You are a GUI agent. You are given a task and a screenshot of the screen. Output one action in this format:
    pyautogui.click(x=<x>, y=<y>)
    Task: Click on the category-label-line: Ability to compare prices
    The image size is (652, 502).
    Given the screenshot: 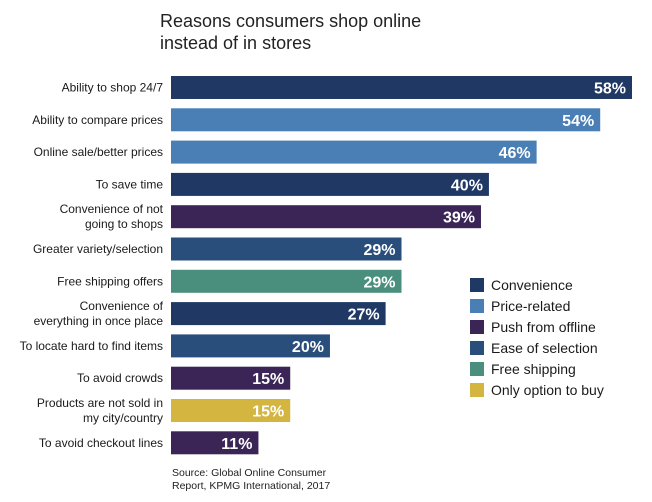 What is the action you would take?
    pyautogui.click(x=97, y=120)
    